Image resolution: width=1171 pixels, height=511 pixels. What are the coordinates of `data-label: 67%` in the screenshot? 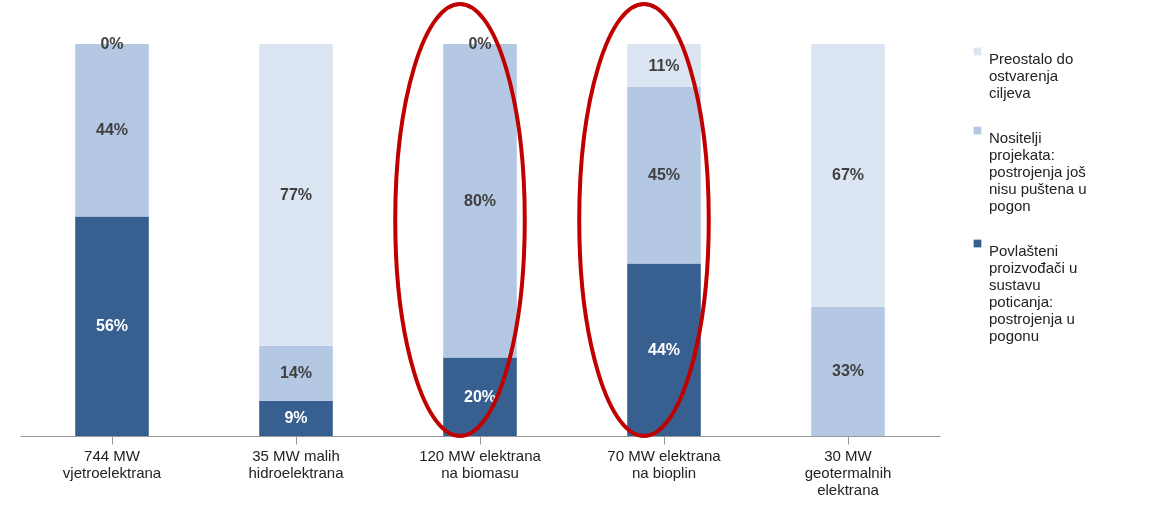 It's located at (848, 175).